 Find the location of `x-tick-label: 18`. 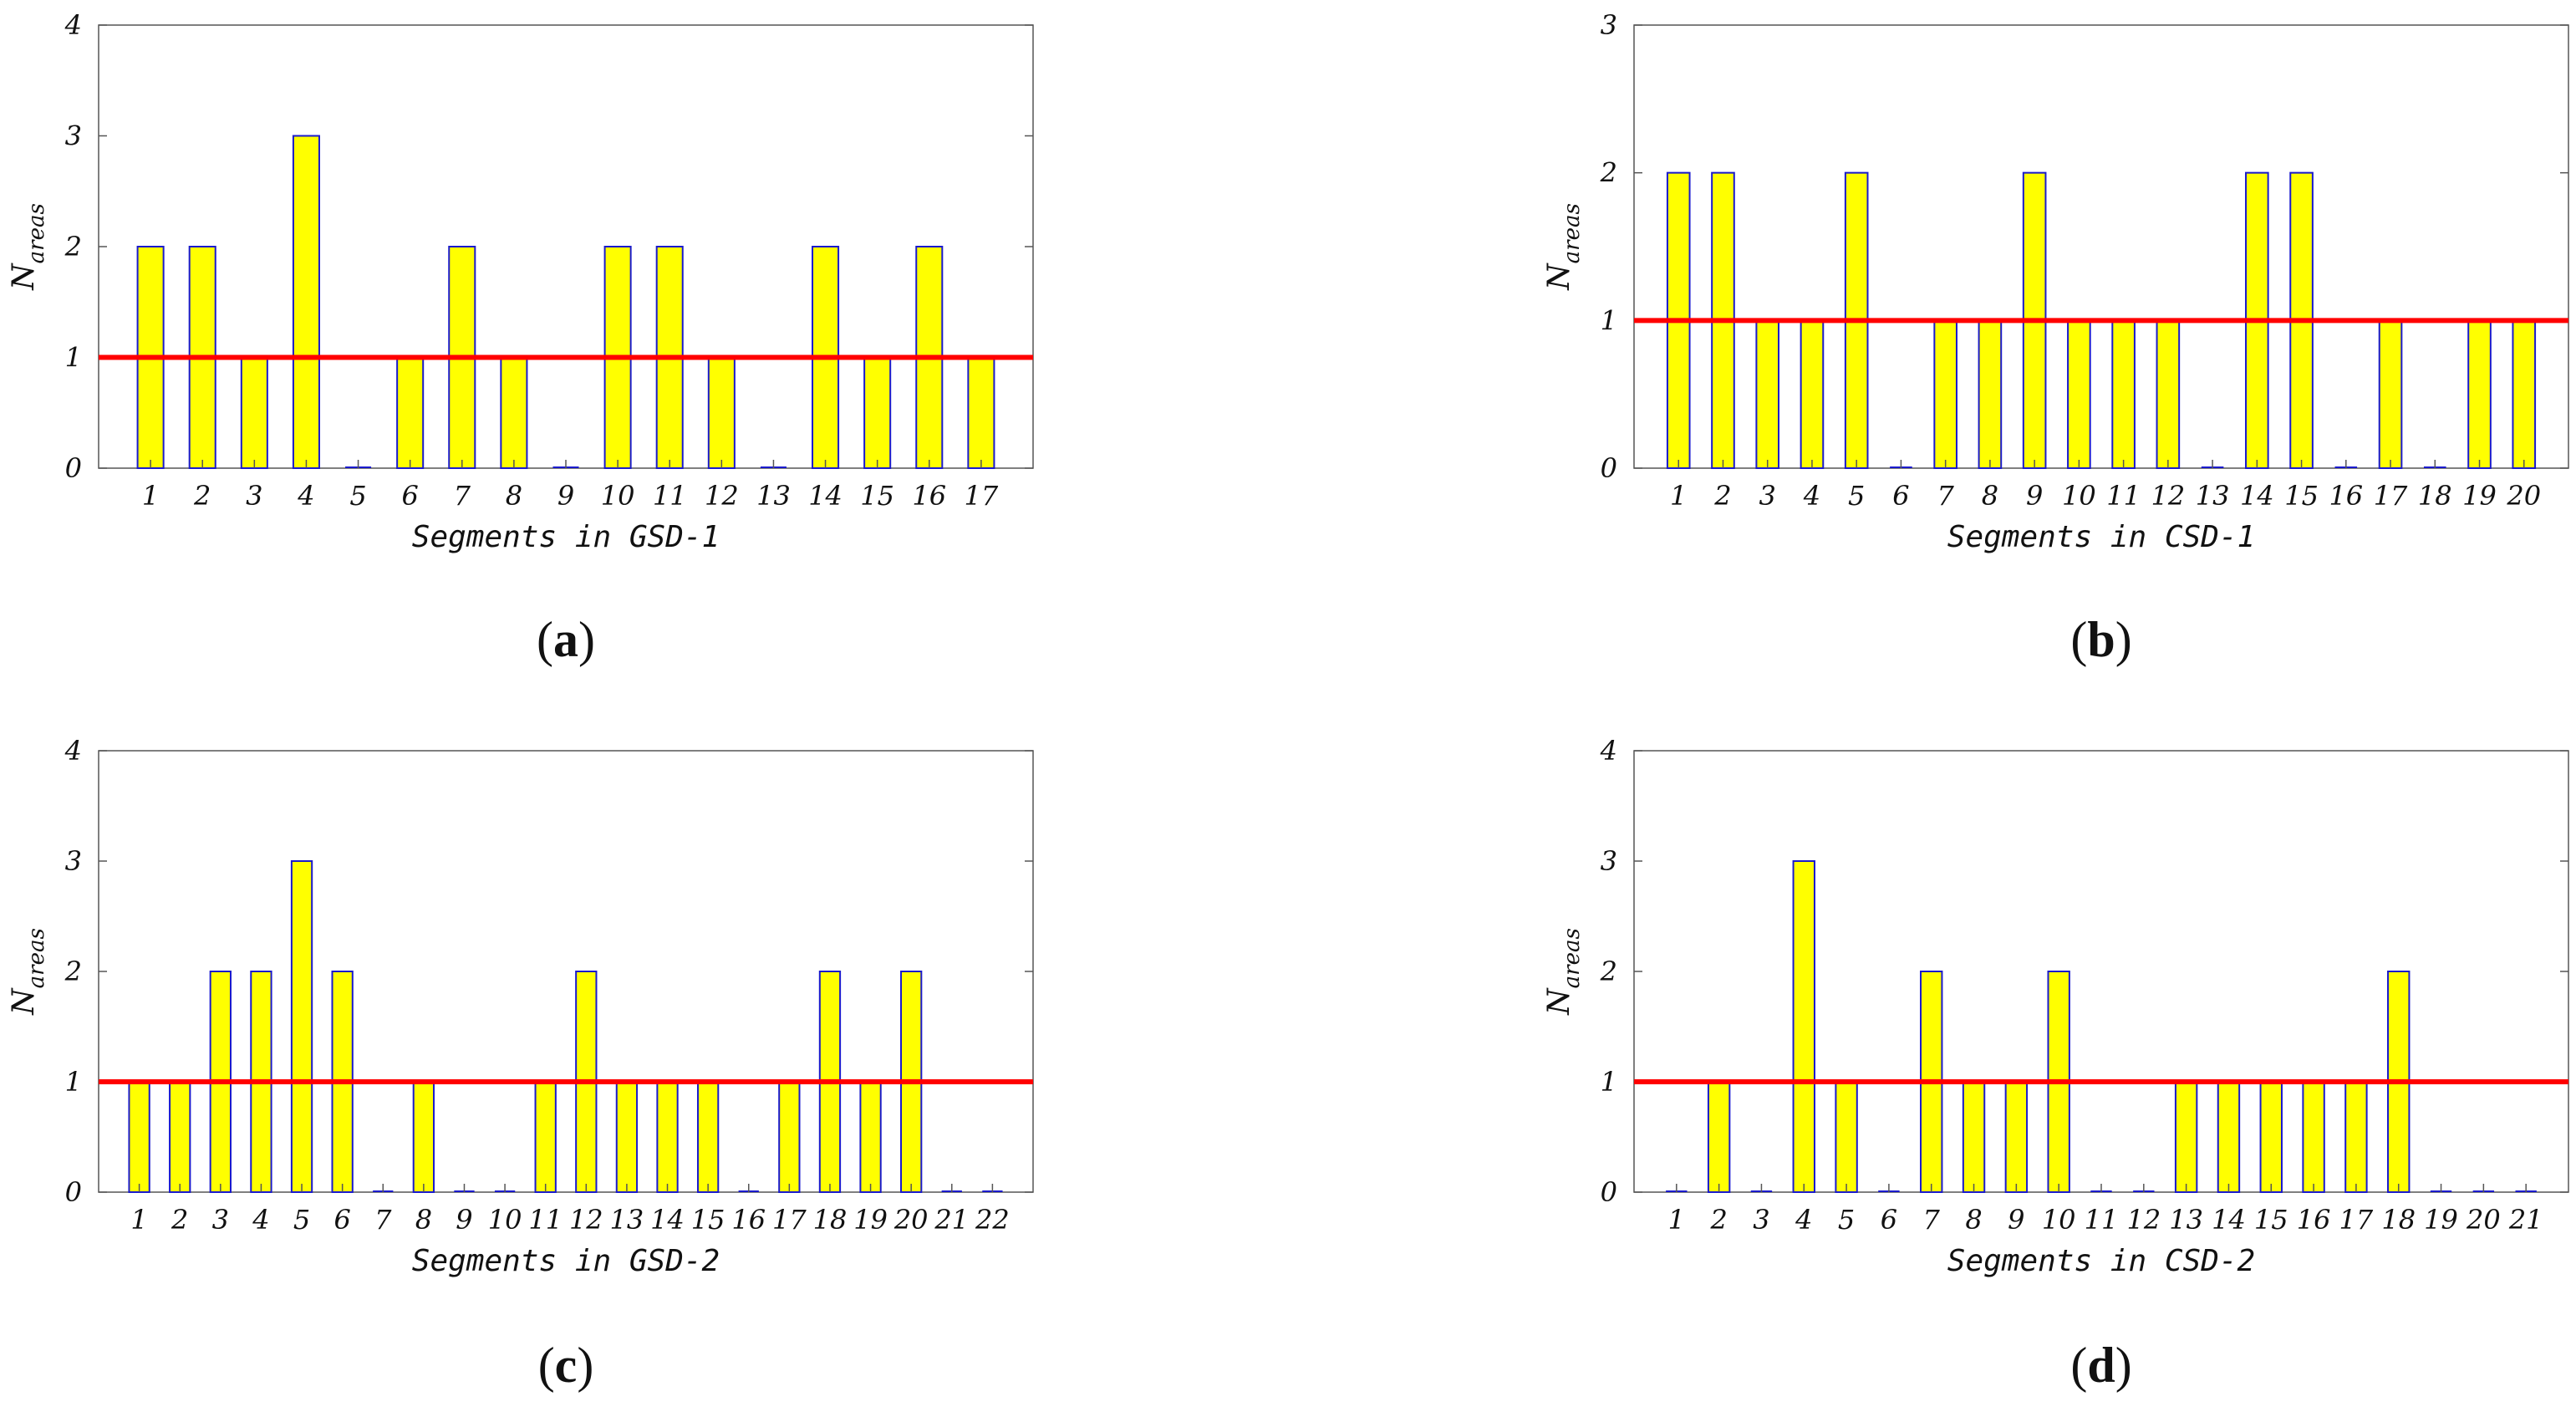

x-tick-label: 18 is located at coordinates (830, 1220).